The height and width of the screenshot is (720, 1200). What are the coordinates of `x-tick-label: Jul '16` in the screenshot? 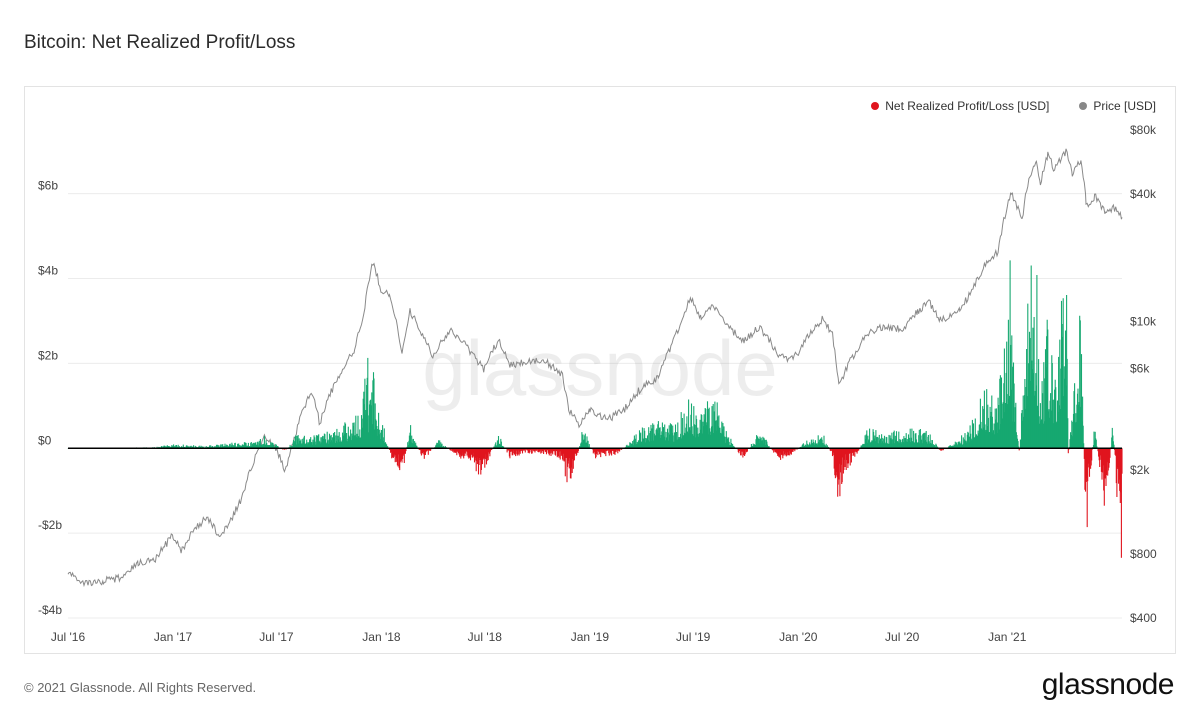 It's located at (68, 637).